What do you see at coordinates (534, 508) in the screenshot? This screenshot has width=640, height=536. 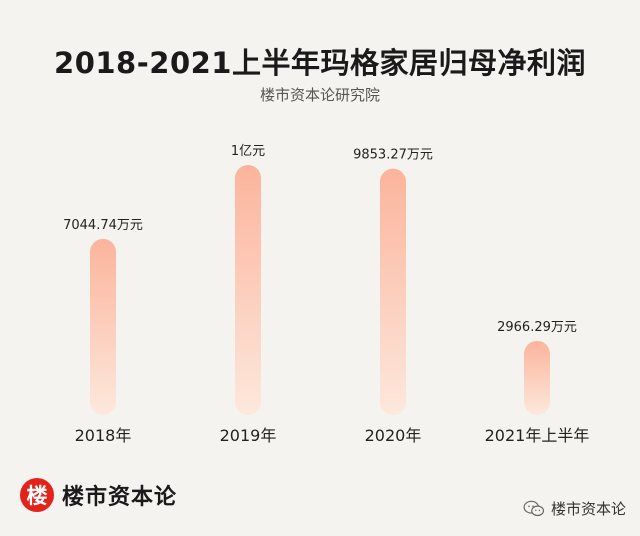 I see `wechat-icon` at bounding box center [534, 508].